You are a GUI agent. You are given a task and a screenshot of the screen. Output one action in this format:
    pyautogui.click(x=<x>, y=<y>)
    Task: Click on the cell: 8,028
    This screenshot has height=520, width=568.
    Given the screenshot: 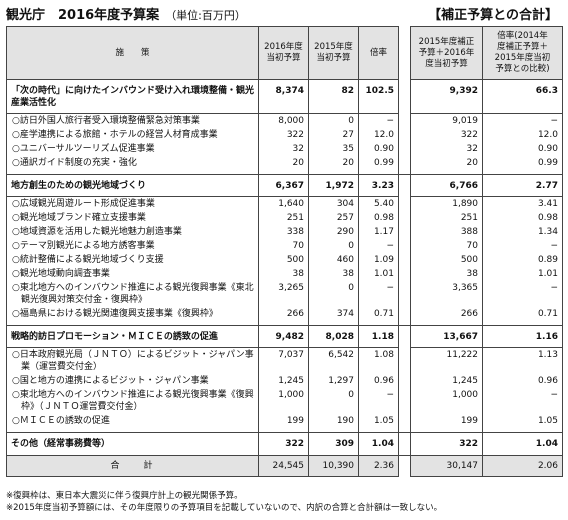 What is the action you would take?
    pyautogui.click(x=333, y=336)
    